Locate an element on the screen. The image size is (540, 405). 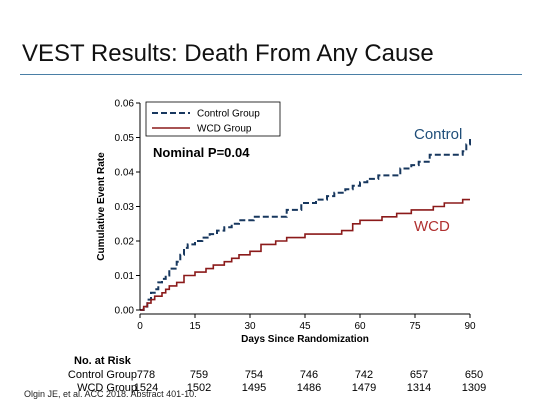
risk-cell: 1309 is located at coordinates (474, 388).